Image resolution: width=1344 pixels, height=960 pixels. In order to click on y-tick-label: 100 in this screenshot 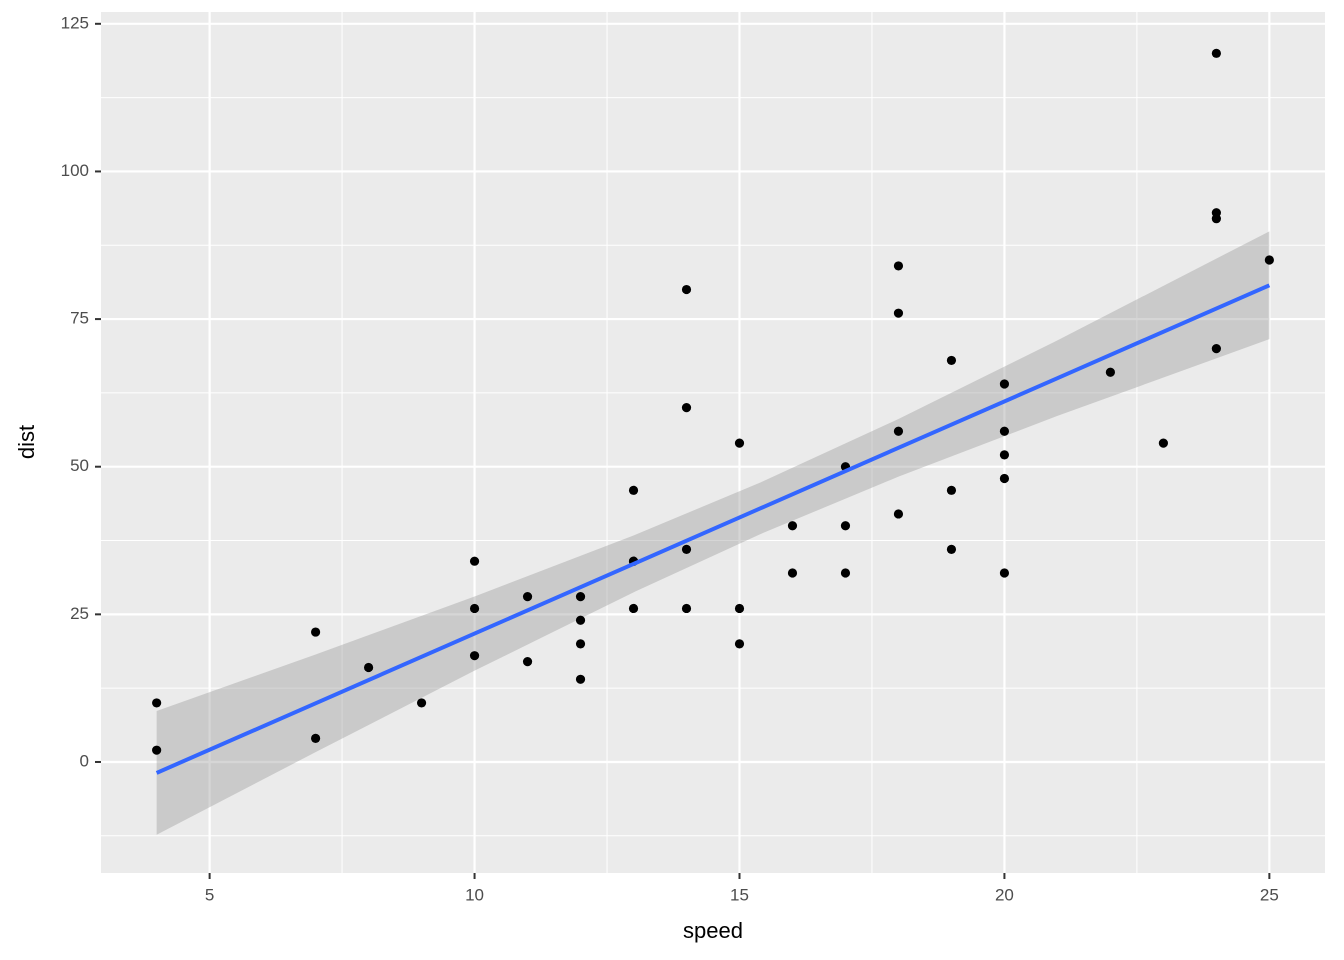, I will do `click(75, 170)`.